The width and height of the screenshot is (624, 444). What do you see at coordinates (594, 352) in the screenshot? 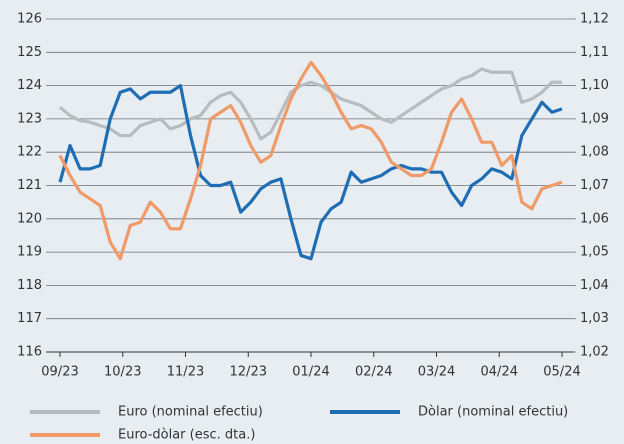
I see `y2-tick-label: 1,02` at bounding box center [594, 352].